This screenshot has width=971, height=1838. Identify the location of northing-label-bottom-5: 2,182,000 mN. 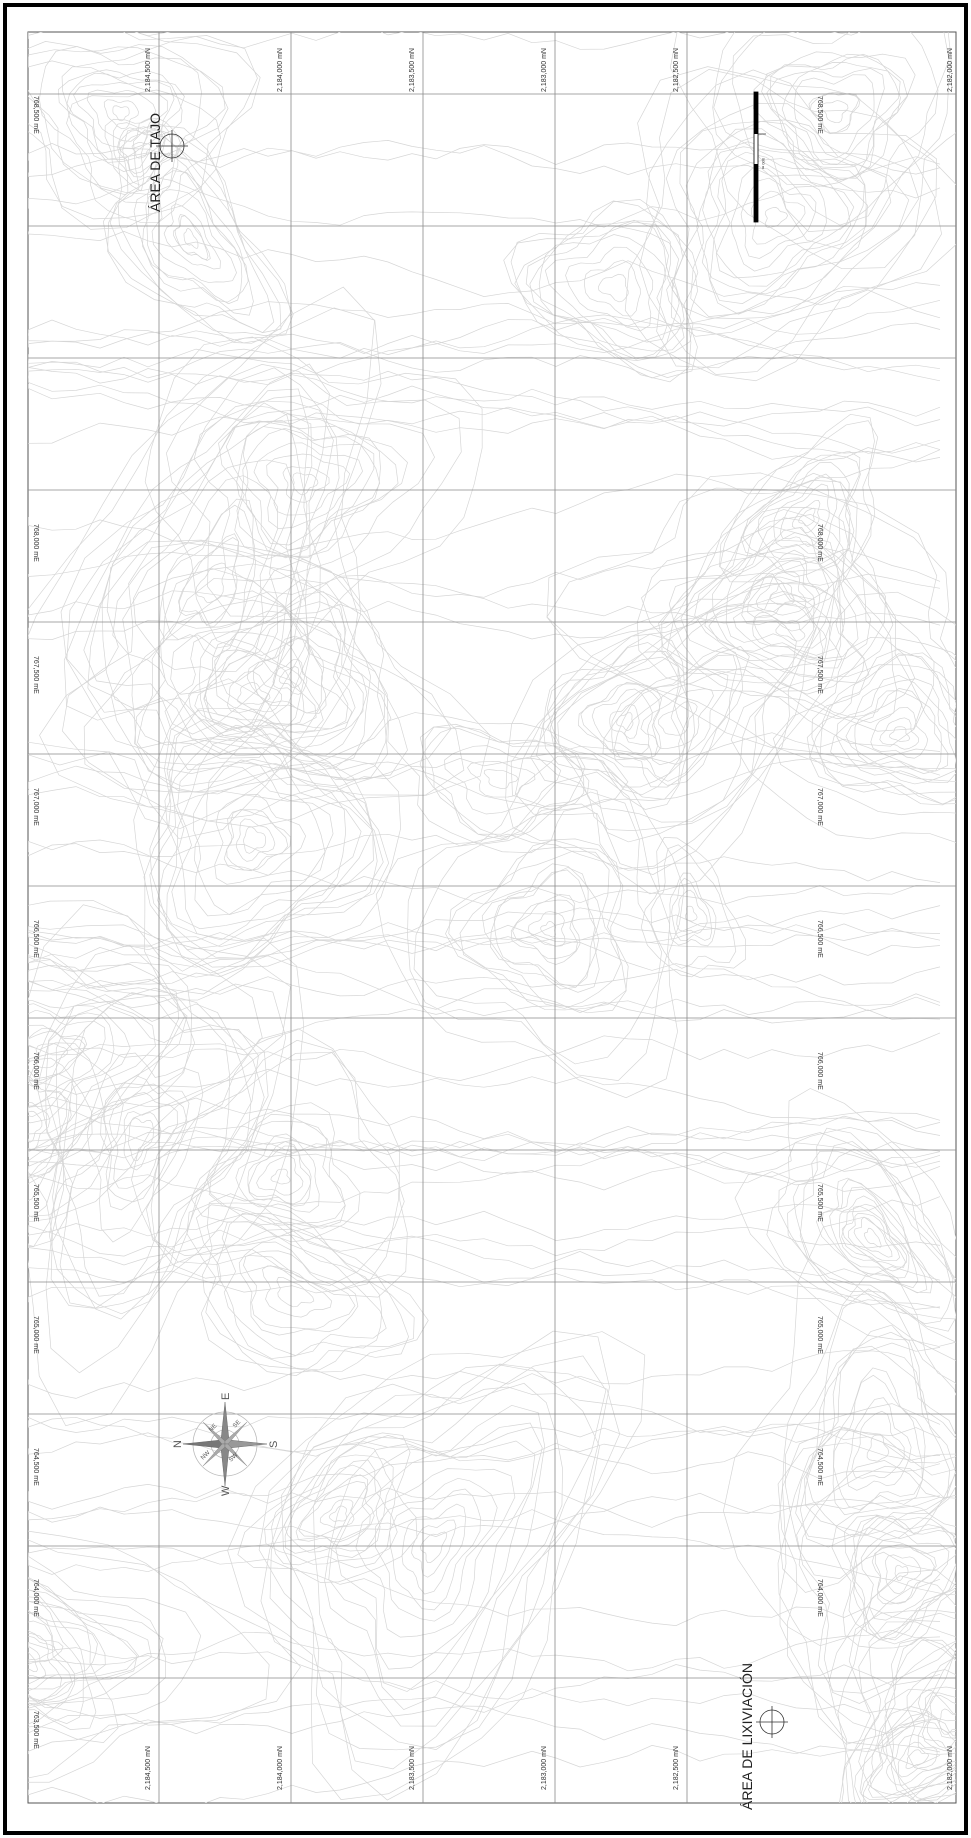
(950, 1768).